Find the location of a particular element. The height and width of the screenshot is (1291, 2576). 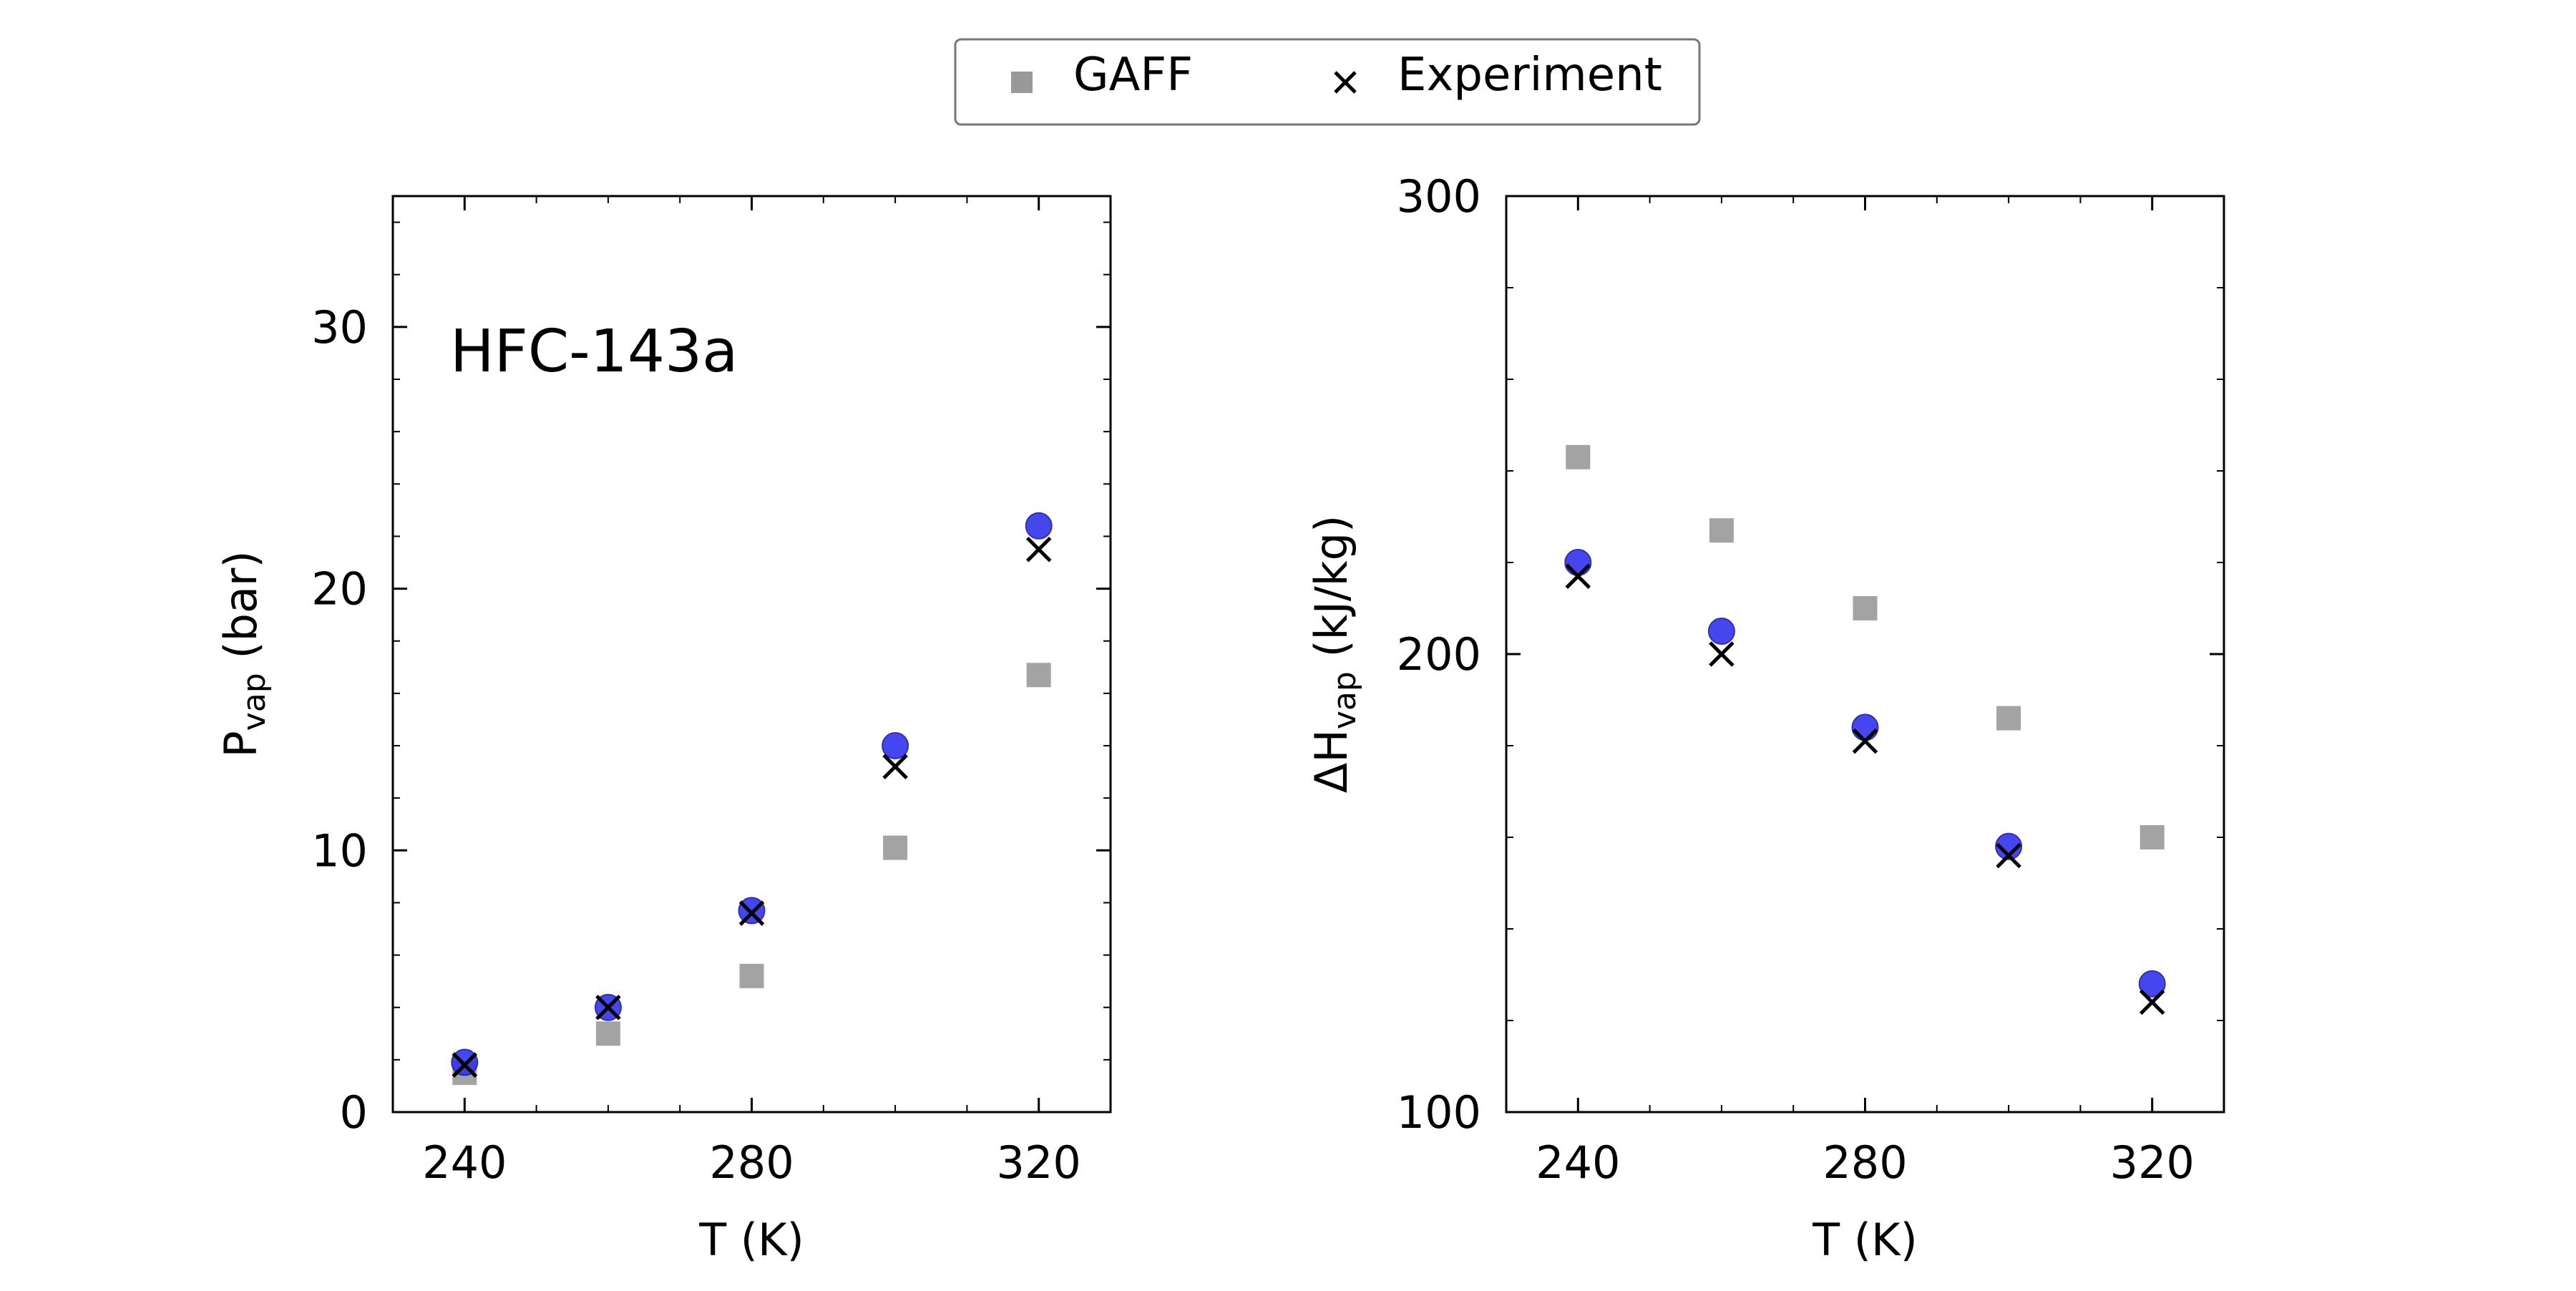

pvap-x-tick-label: 320 is located at coordinates (1039, 1162).